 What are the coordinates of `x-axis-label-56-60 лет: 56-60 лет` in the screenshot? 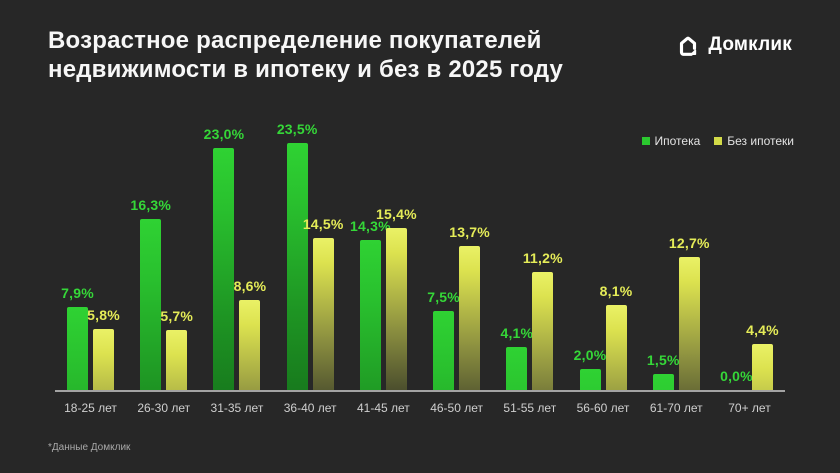 It's located at (603, 408).